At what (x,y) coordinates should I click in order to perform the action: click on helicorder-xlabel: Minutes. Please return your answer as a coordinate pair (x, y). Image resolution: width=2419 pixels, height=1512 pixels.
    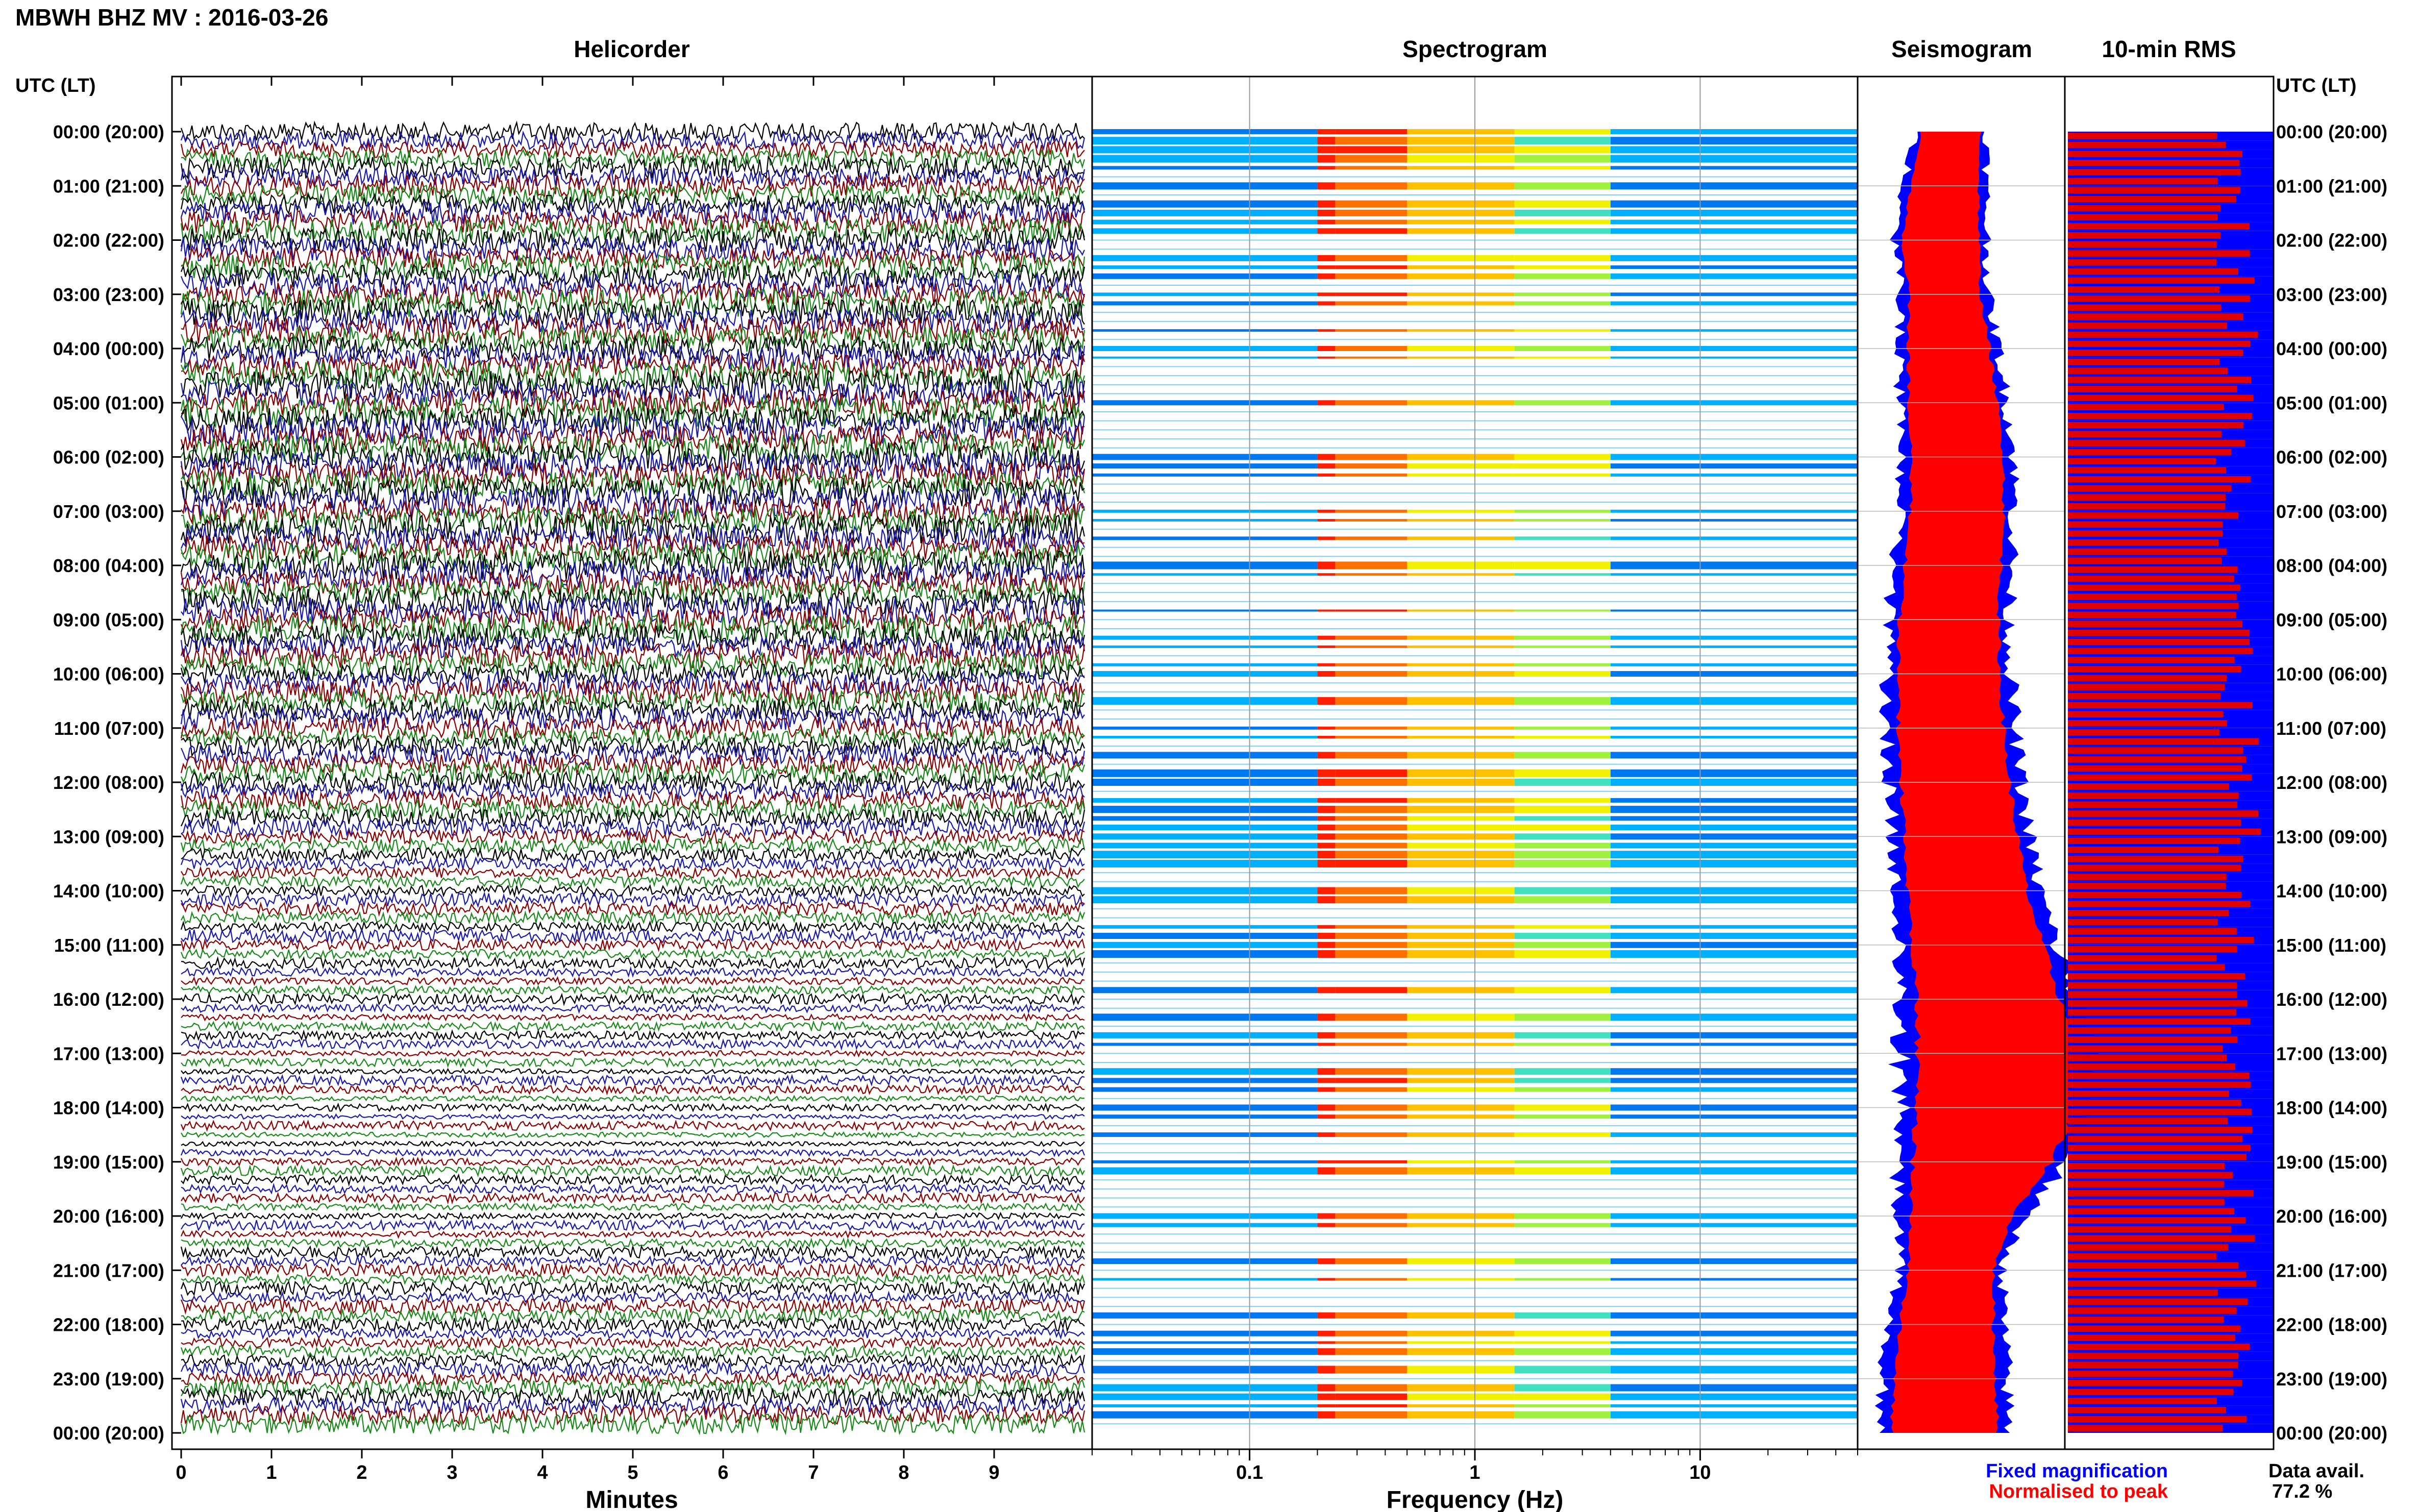
    Looking at the image, I should click on (631, 1499).